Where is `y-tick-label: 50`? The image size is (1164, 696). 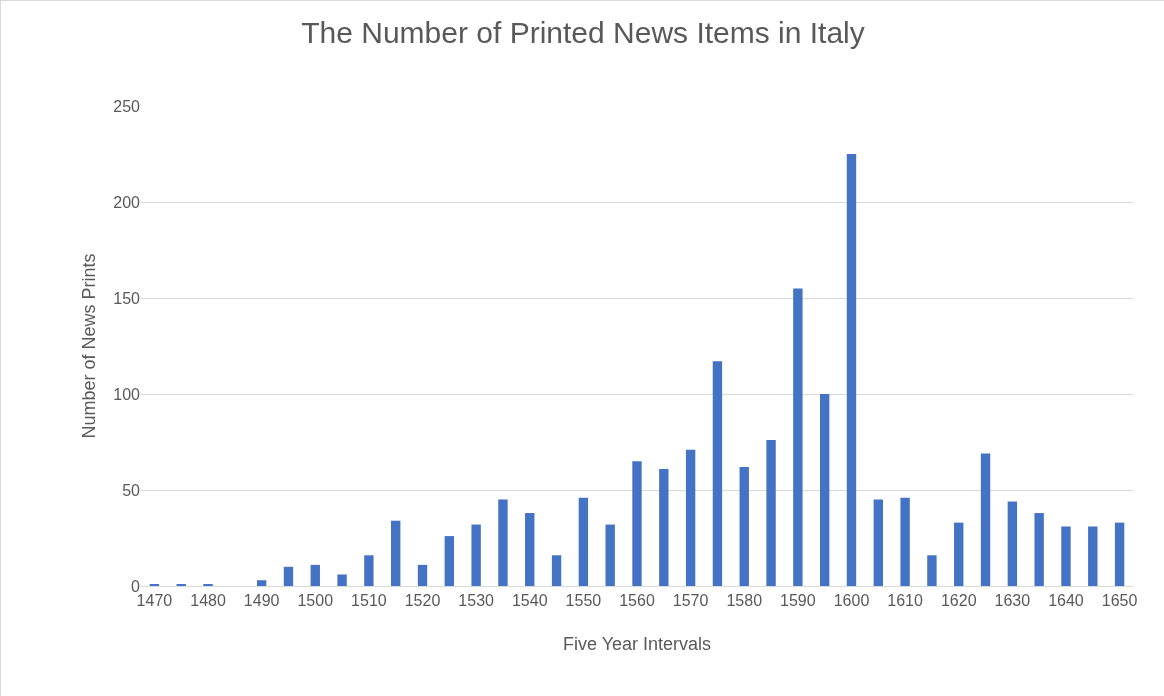
y-tick-label: 50 is located at coordinates (131, 490).